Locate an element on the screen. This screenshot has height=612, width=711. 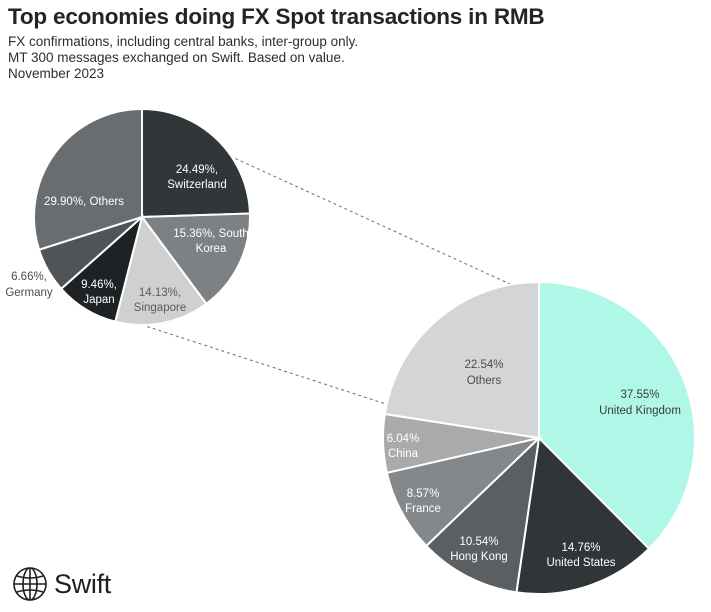
label-china-line-2: China is located at coordinates (403, 454).